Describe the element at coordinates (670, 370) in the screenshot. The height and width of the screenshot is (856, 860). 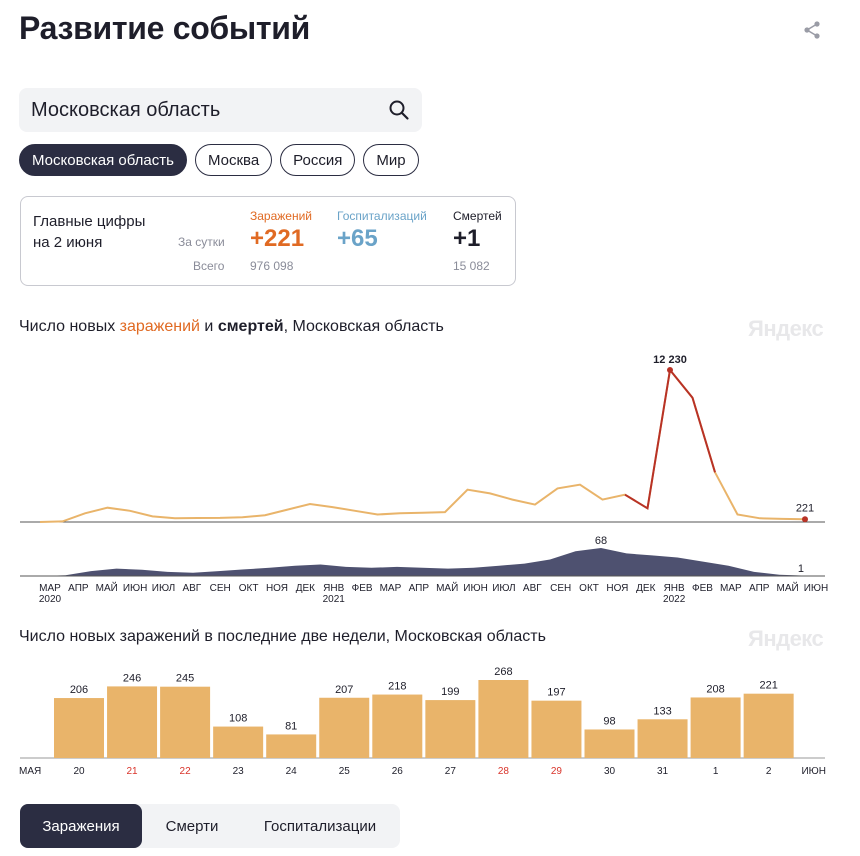
I see `peak-point` at that location.